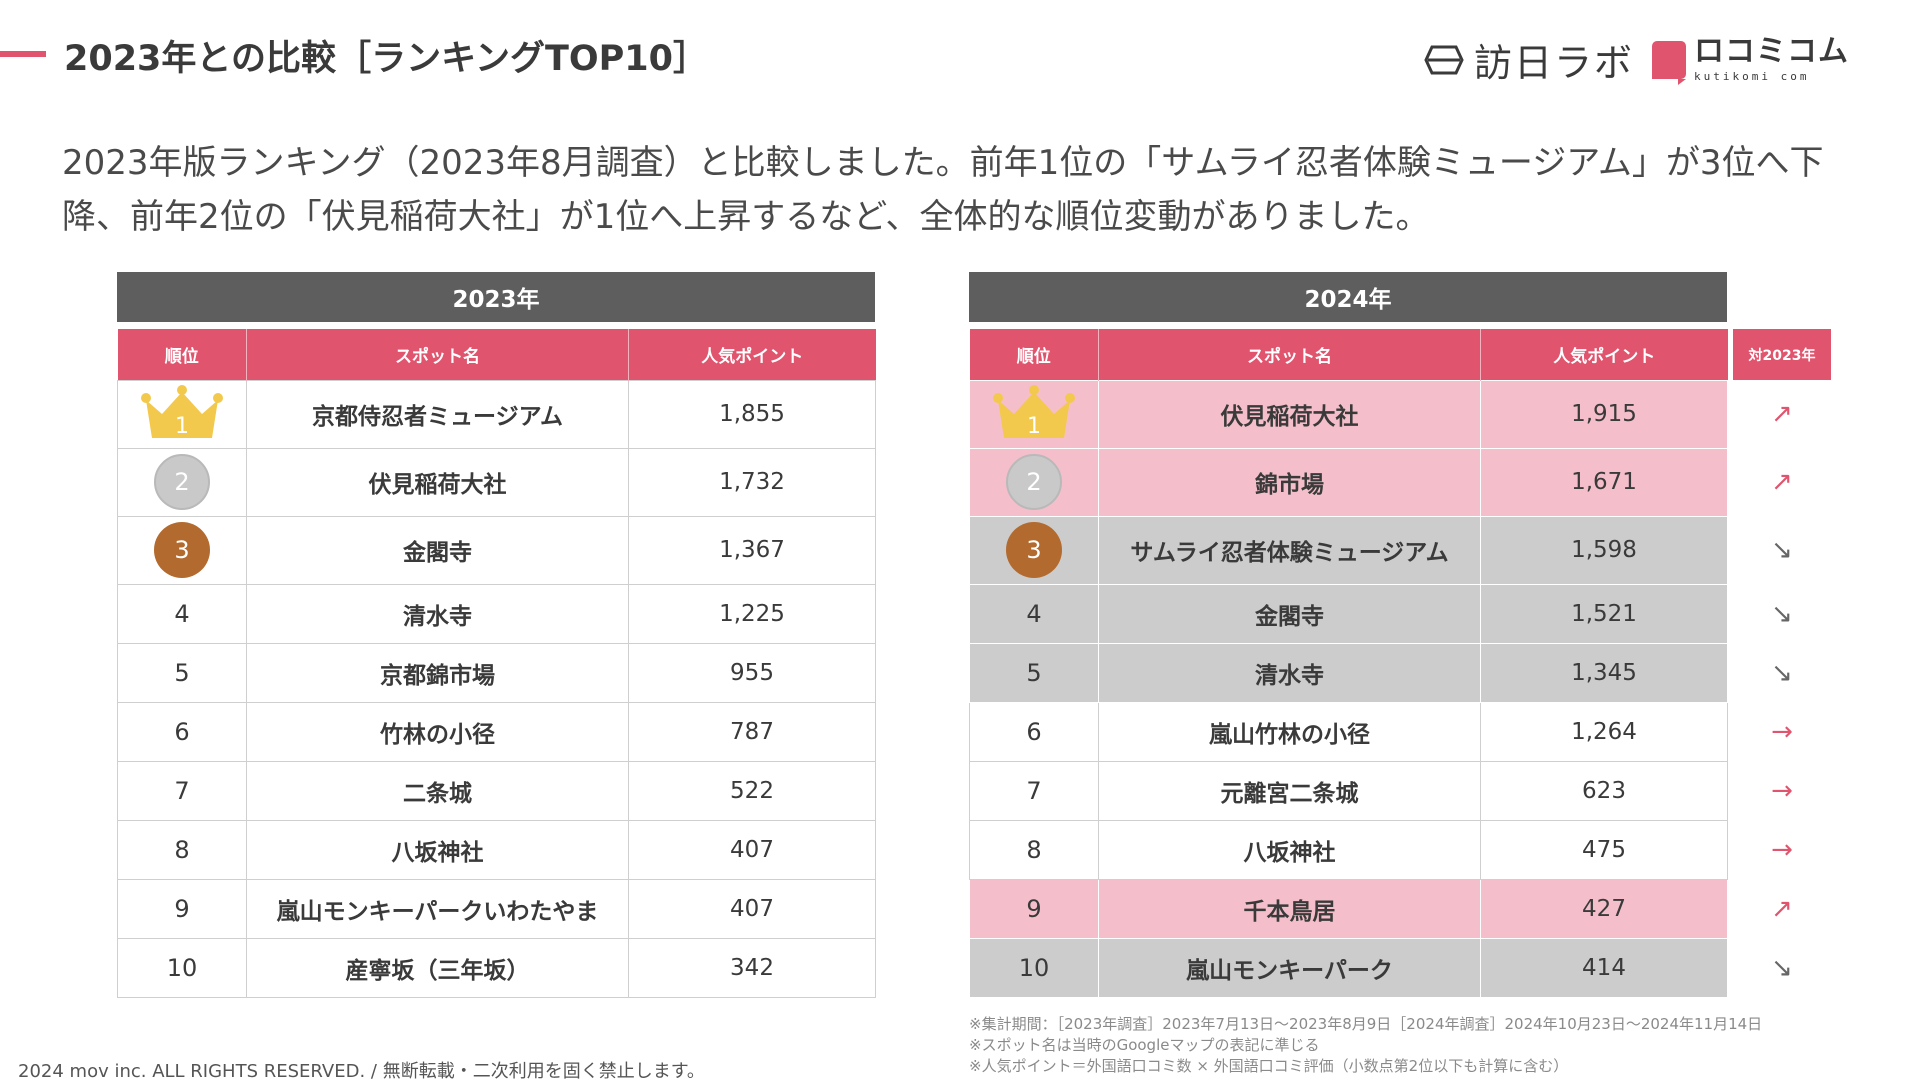  Describe the element at coordinates (437, 613) in the screenshot. I see `spot-name: 清水寺` at that location.